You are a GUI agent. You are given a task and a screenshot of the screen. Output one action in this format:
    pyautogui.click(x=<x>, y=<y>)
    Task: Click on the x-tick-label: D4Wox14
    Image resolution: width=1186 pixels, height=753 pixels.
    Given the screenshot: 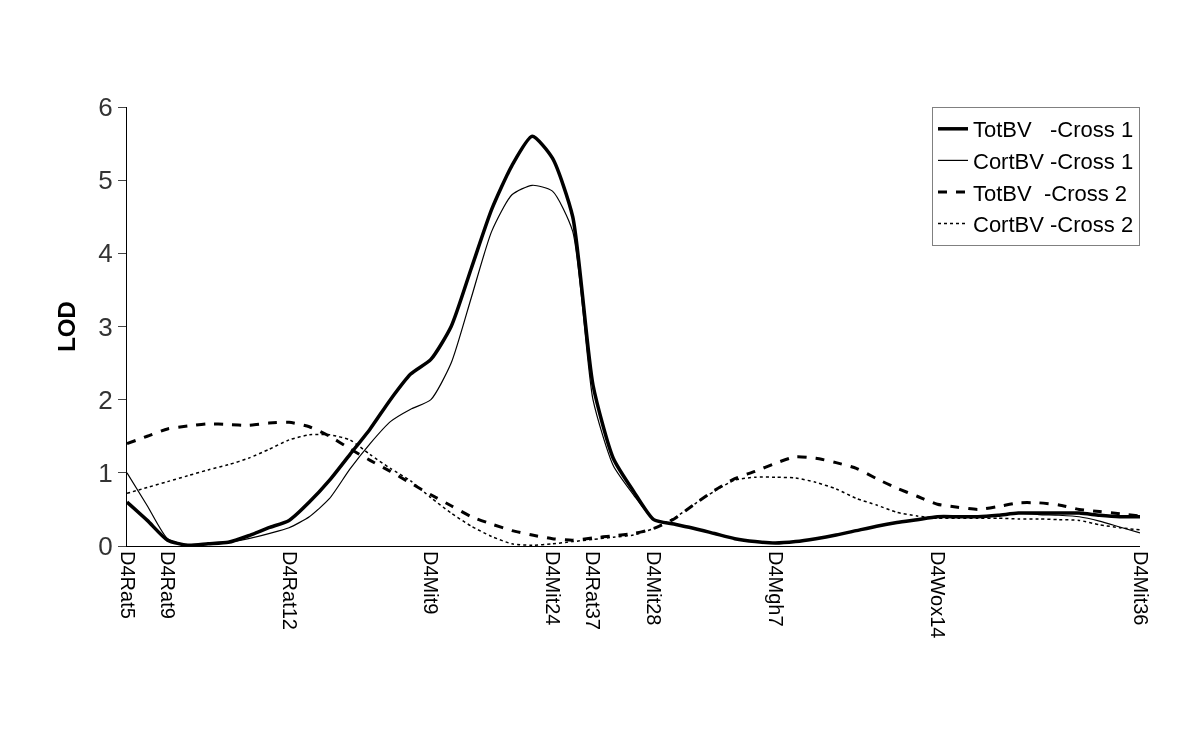 What is the action you would take?
    pyautogui.click(x=937, y=595)
    